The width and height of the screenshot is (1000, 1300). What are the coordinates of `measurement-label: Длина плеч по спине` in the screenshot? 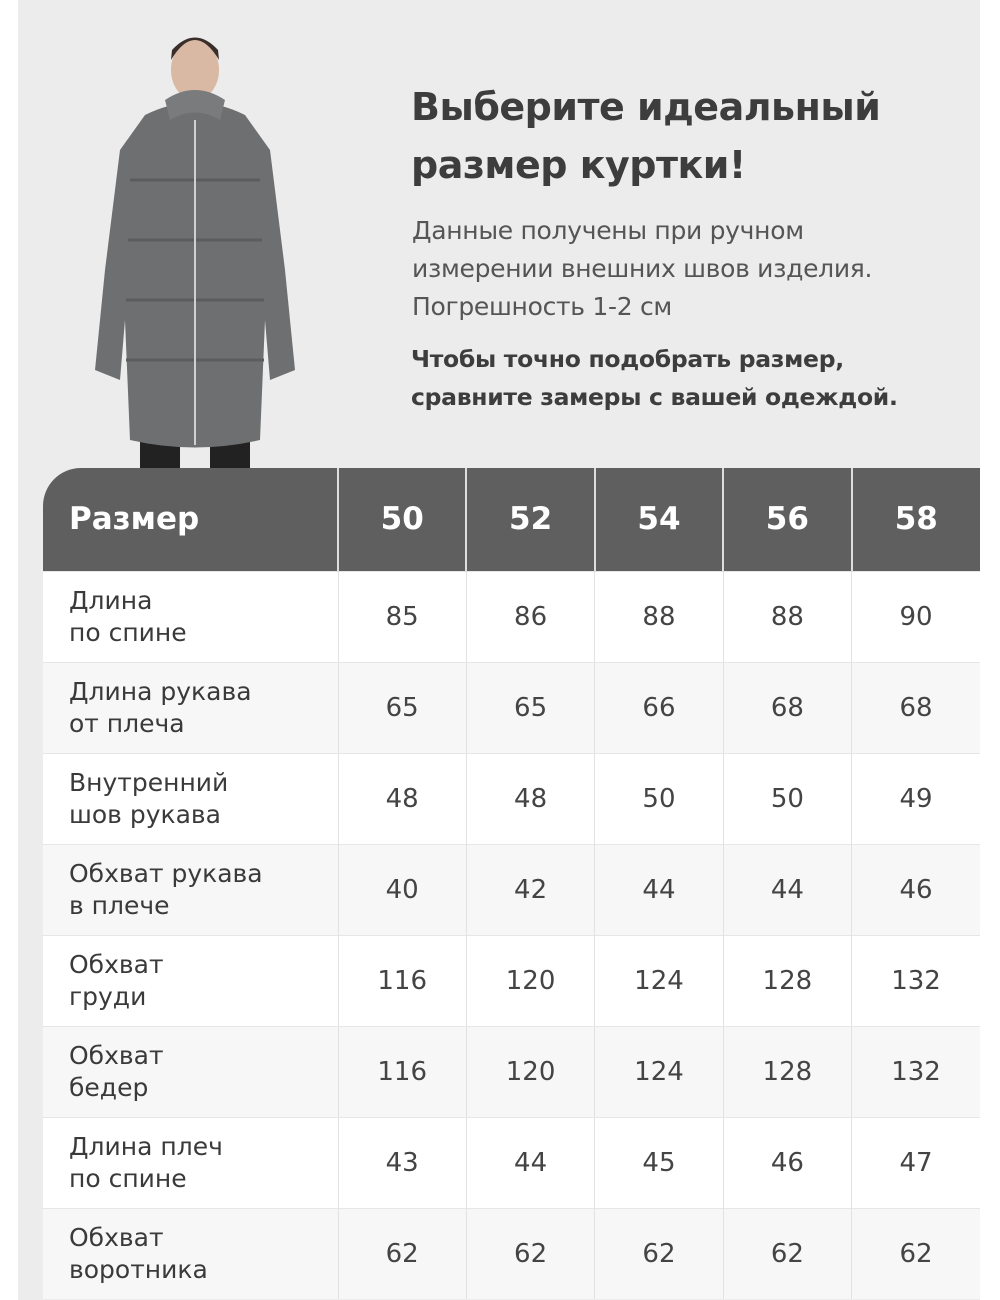 It's located at (190, 1162).